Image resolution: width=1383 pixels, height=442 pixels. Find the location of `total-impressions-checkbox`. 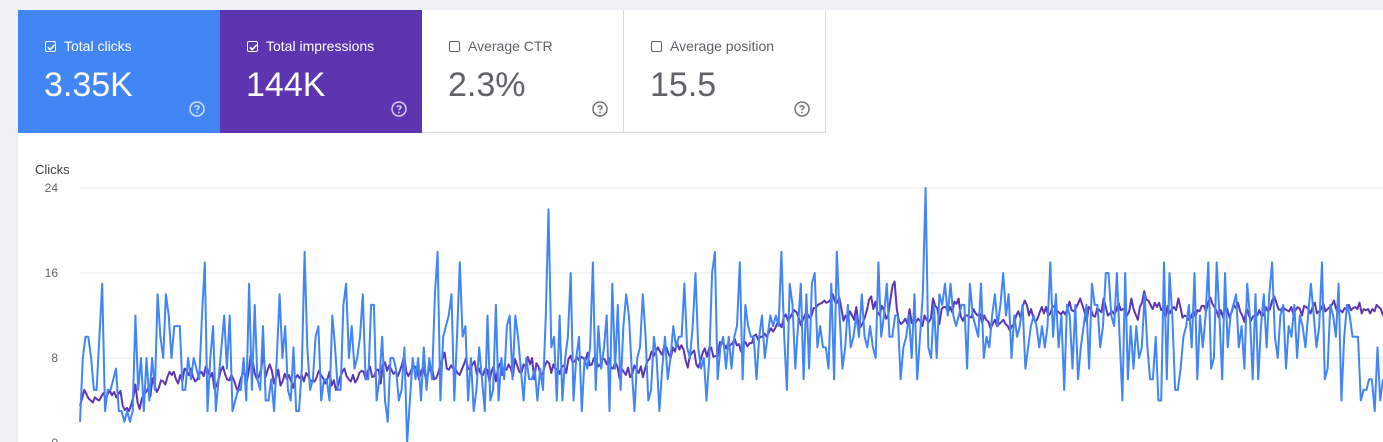

total-impressions-checkbox is located at coordinates (252, 46).